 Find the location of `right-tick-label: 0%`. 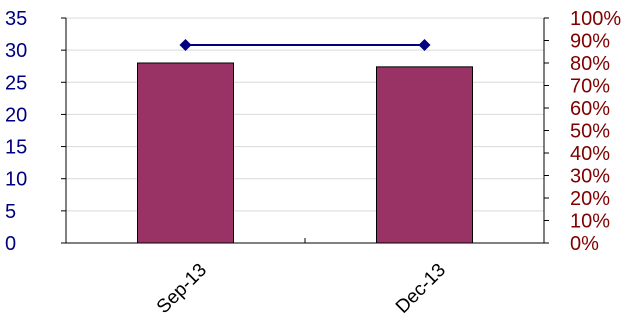

right-tick-label: 0% is located at coordinates (584, 244).